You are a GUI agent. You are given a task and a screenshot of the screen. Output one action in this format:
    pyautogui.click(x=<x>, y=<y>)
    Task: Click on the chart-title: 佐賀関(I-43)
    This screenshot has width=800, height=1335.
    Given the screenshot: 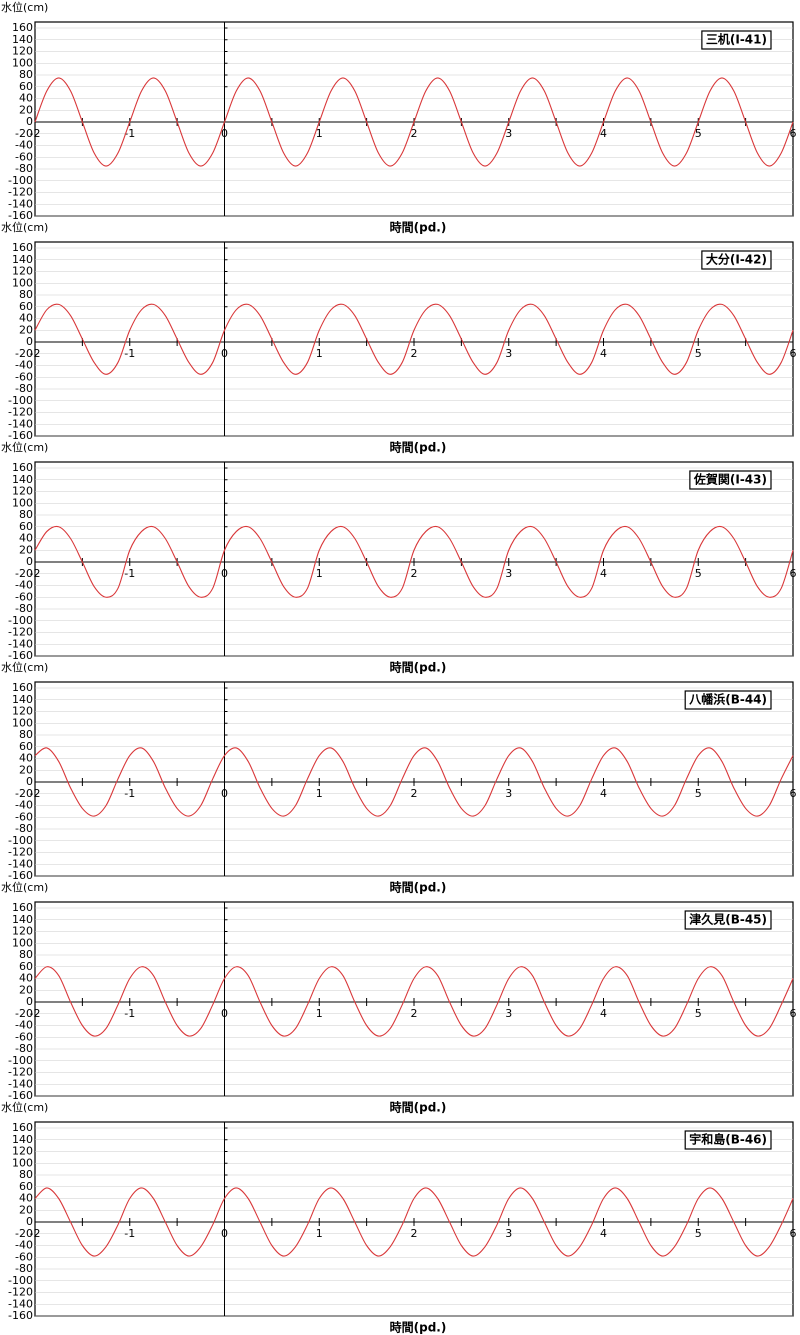 What is the action you would take?
    pyautogui.click(x=730, y=479)
    